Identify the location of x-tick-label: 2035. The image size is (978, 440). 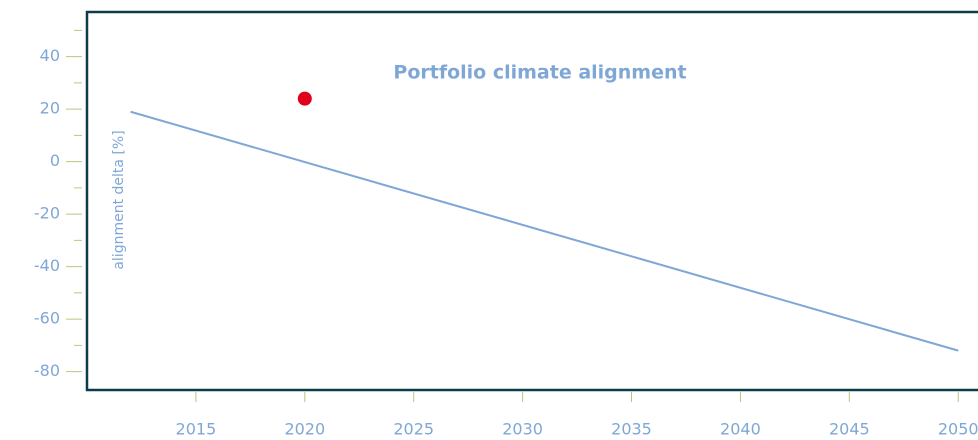
(631, 429).